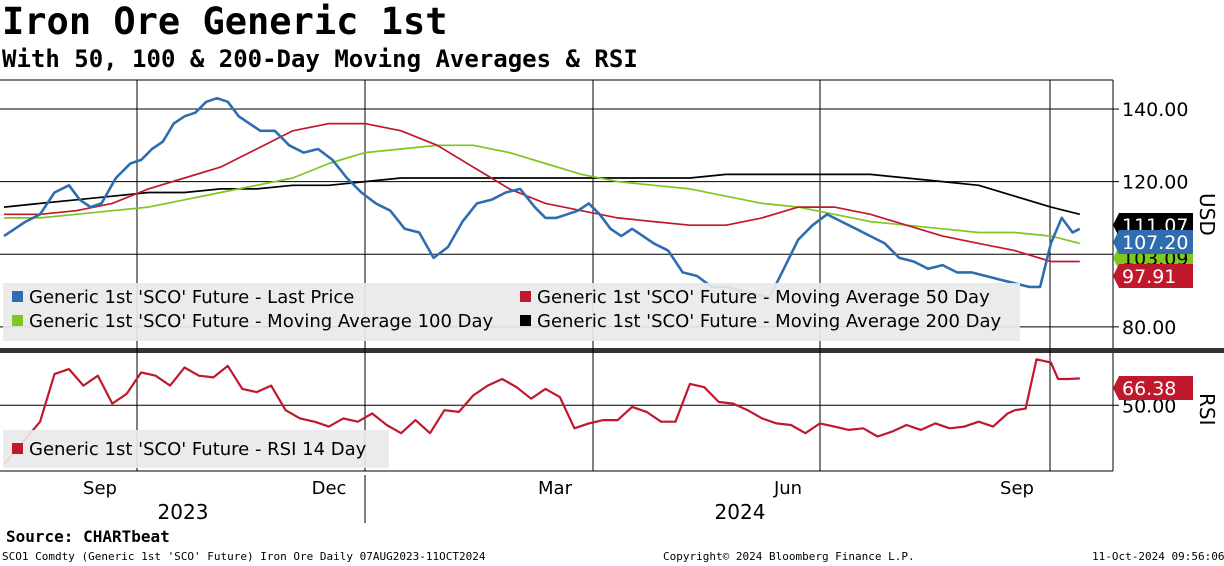 The width and height of the screenshot is (1224, 566). Describe the element at coordinates (525, 296) in the screenshot. I see `legend-swatch-ma50` at that location.